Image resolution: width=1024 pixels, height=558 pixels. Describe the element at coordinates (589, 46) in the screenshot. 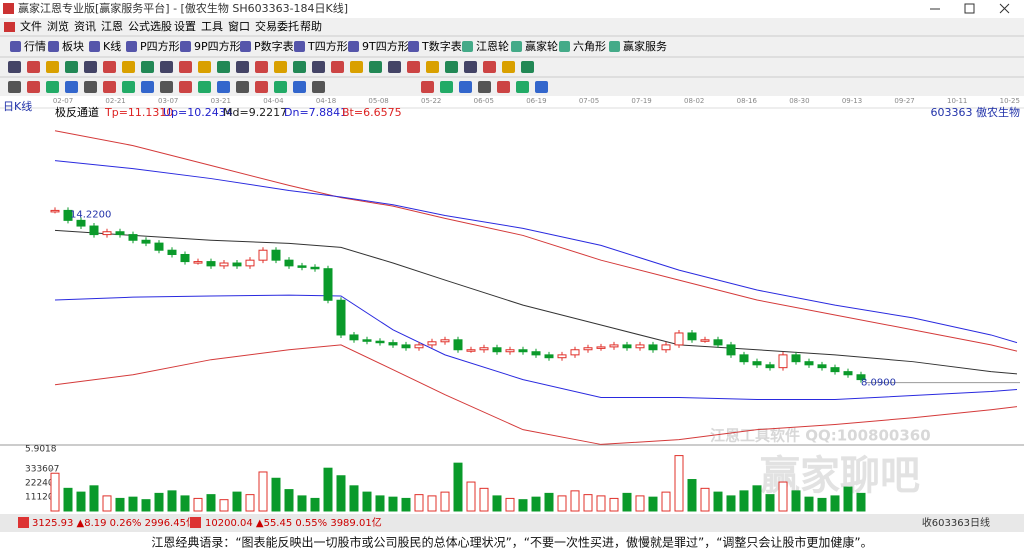

I see `toolbar-button: 六角形` at that location.